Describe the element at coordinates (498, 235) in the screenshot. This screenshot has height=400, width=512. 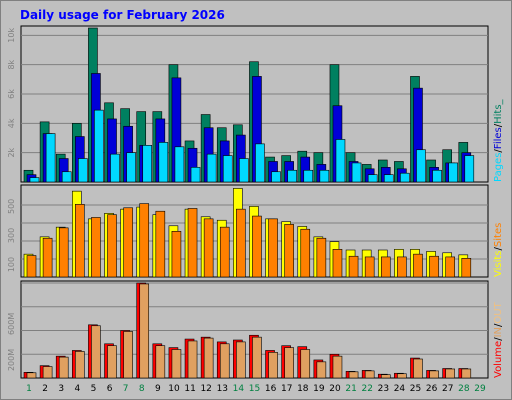
I see `legend-entry: Sites` at that location.